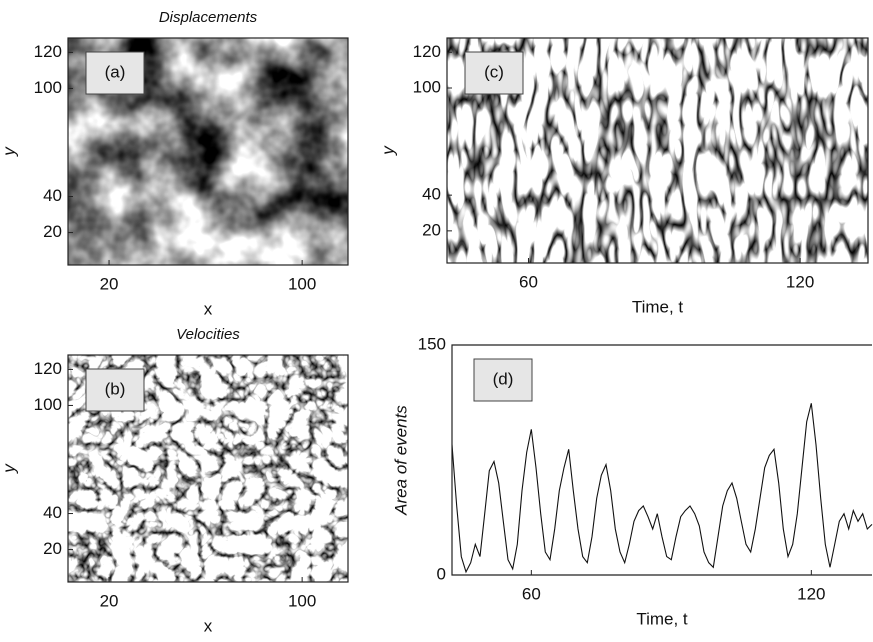  Describe the element at coordinates (662, 488) in the screenshot. I see `line` at that location.